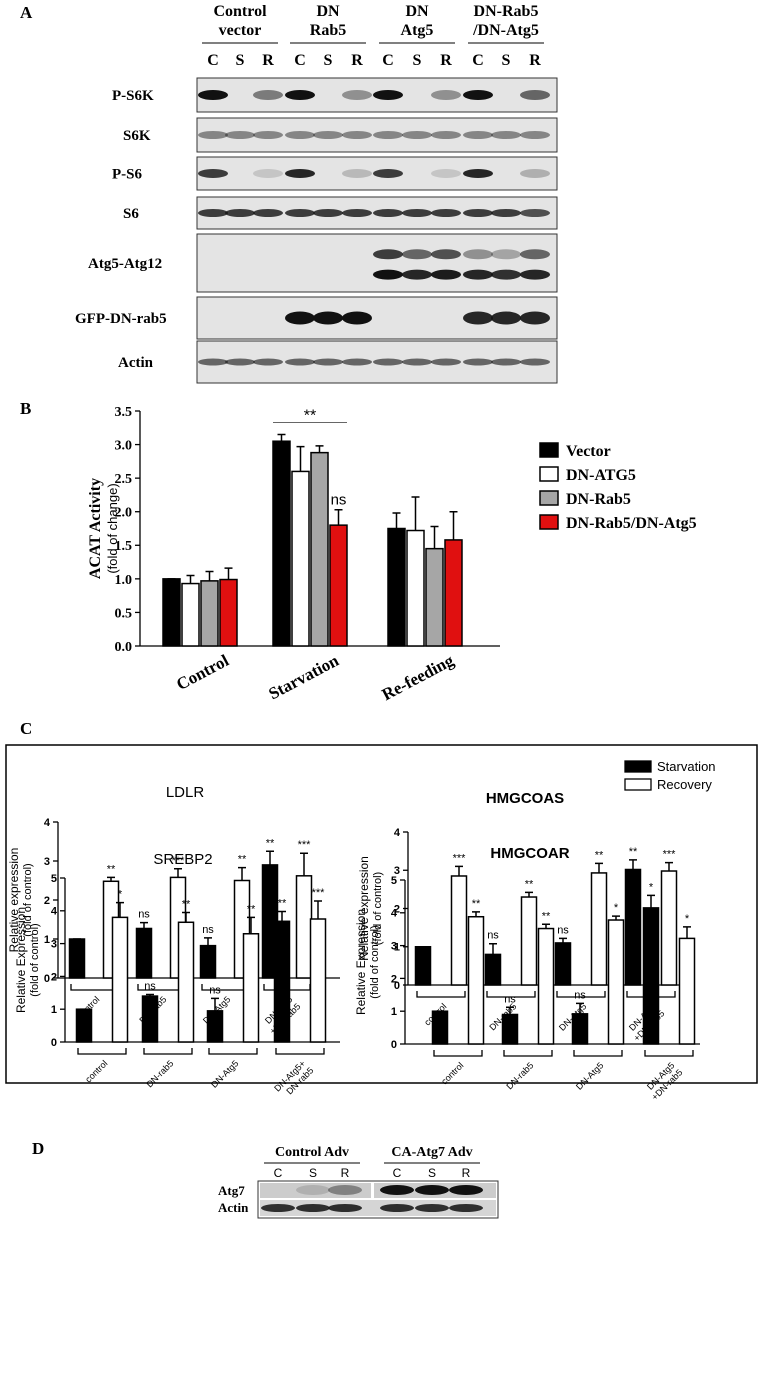 This screenshot has height=1387, width=762. Describe the element at coordinates (431, 1152) in the screenshot. I see `group-header: CA-Atg7 Adv` at that location.